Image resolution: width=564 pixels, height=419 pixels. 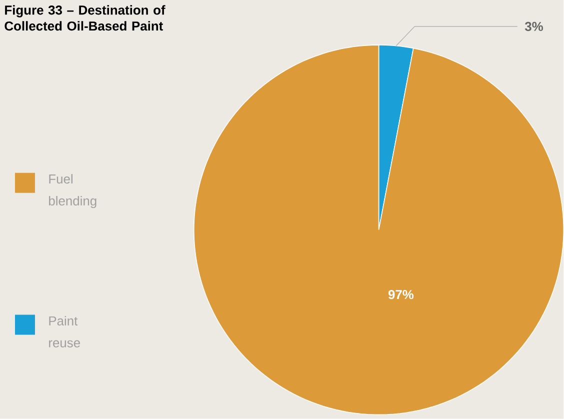 What do you see at coordinates (64, 332) in the screenshot?
I see `legend-label: Paint reuse` at bounding box center [64, 332].